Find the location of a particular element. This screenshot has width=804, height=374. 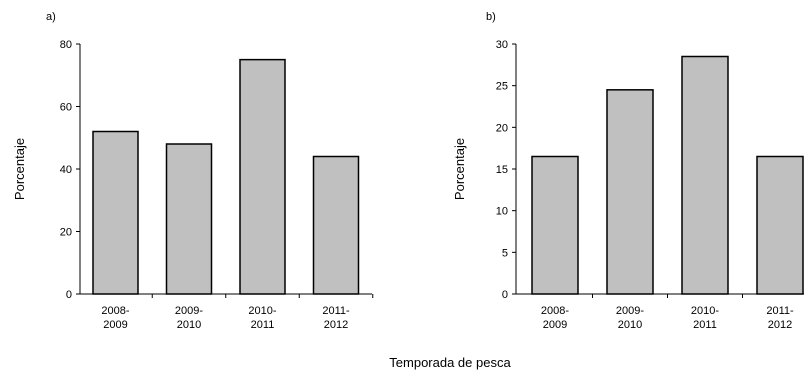

panel-b-y-tick-label: 5 is located at coordinates (505, 253).